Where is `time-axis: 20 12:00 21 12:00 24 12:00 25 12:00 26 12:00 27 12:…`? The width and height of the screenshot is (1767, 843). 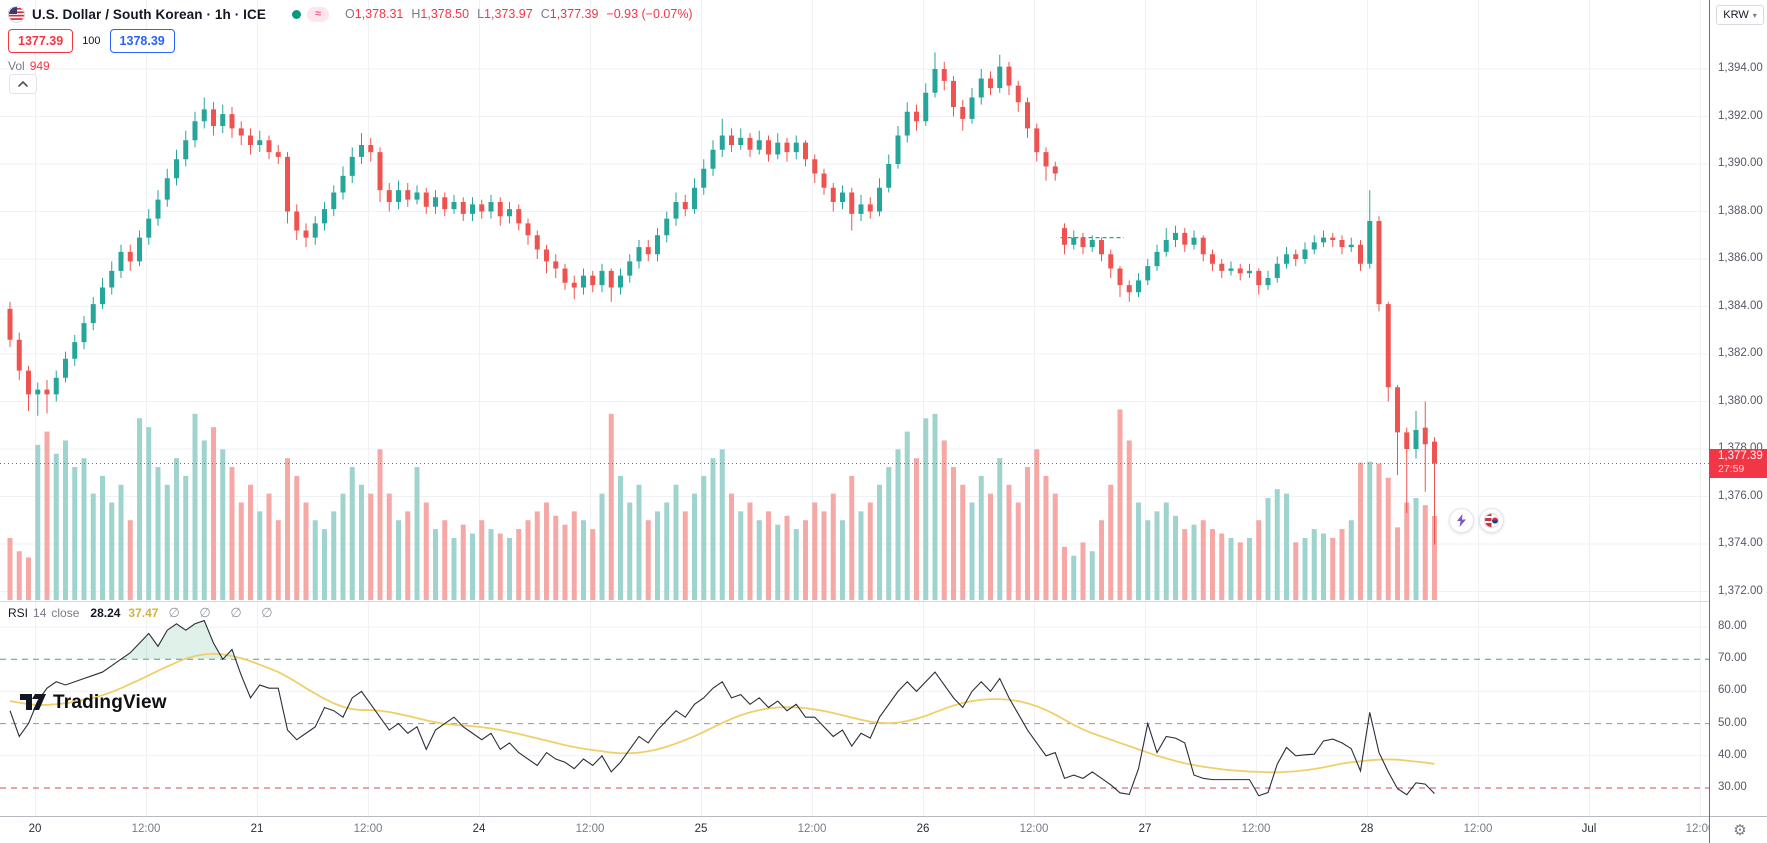 time-axis: 20 12:00 21 12:00 24 12:00 25 12:00 26 12:00 27 12:… is located at coordinates (854, 830).